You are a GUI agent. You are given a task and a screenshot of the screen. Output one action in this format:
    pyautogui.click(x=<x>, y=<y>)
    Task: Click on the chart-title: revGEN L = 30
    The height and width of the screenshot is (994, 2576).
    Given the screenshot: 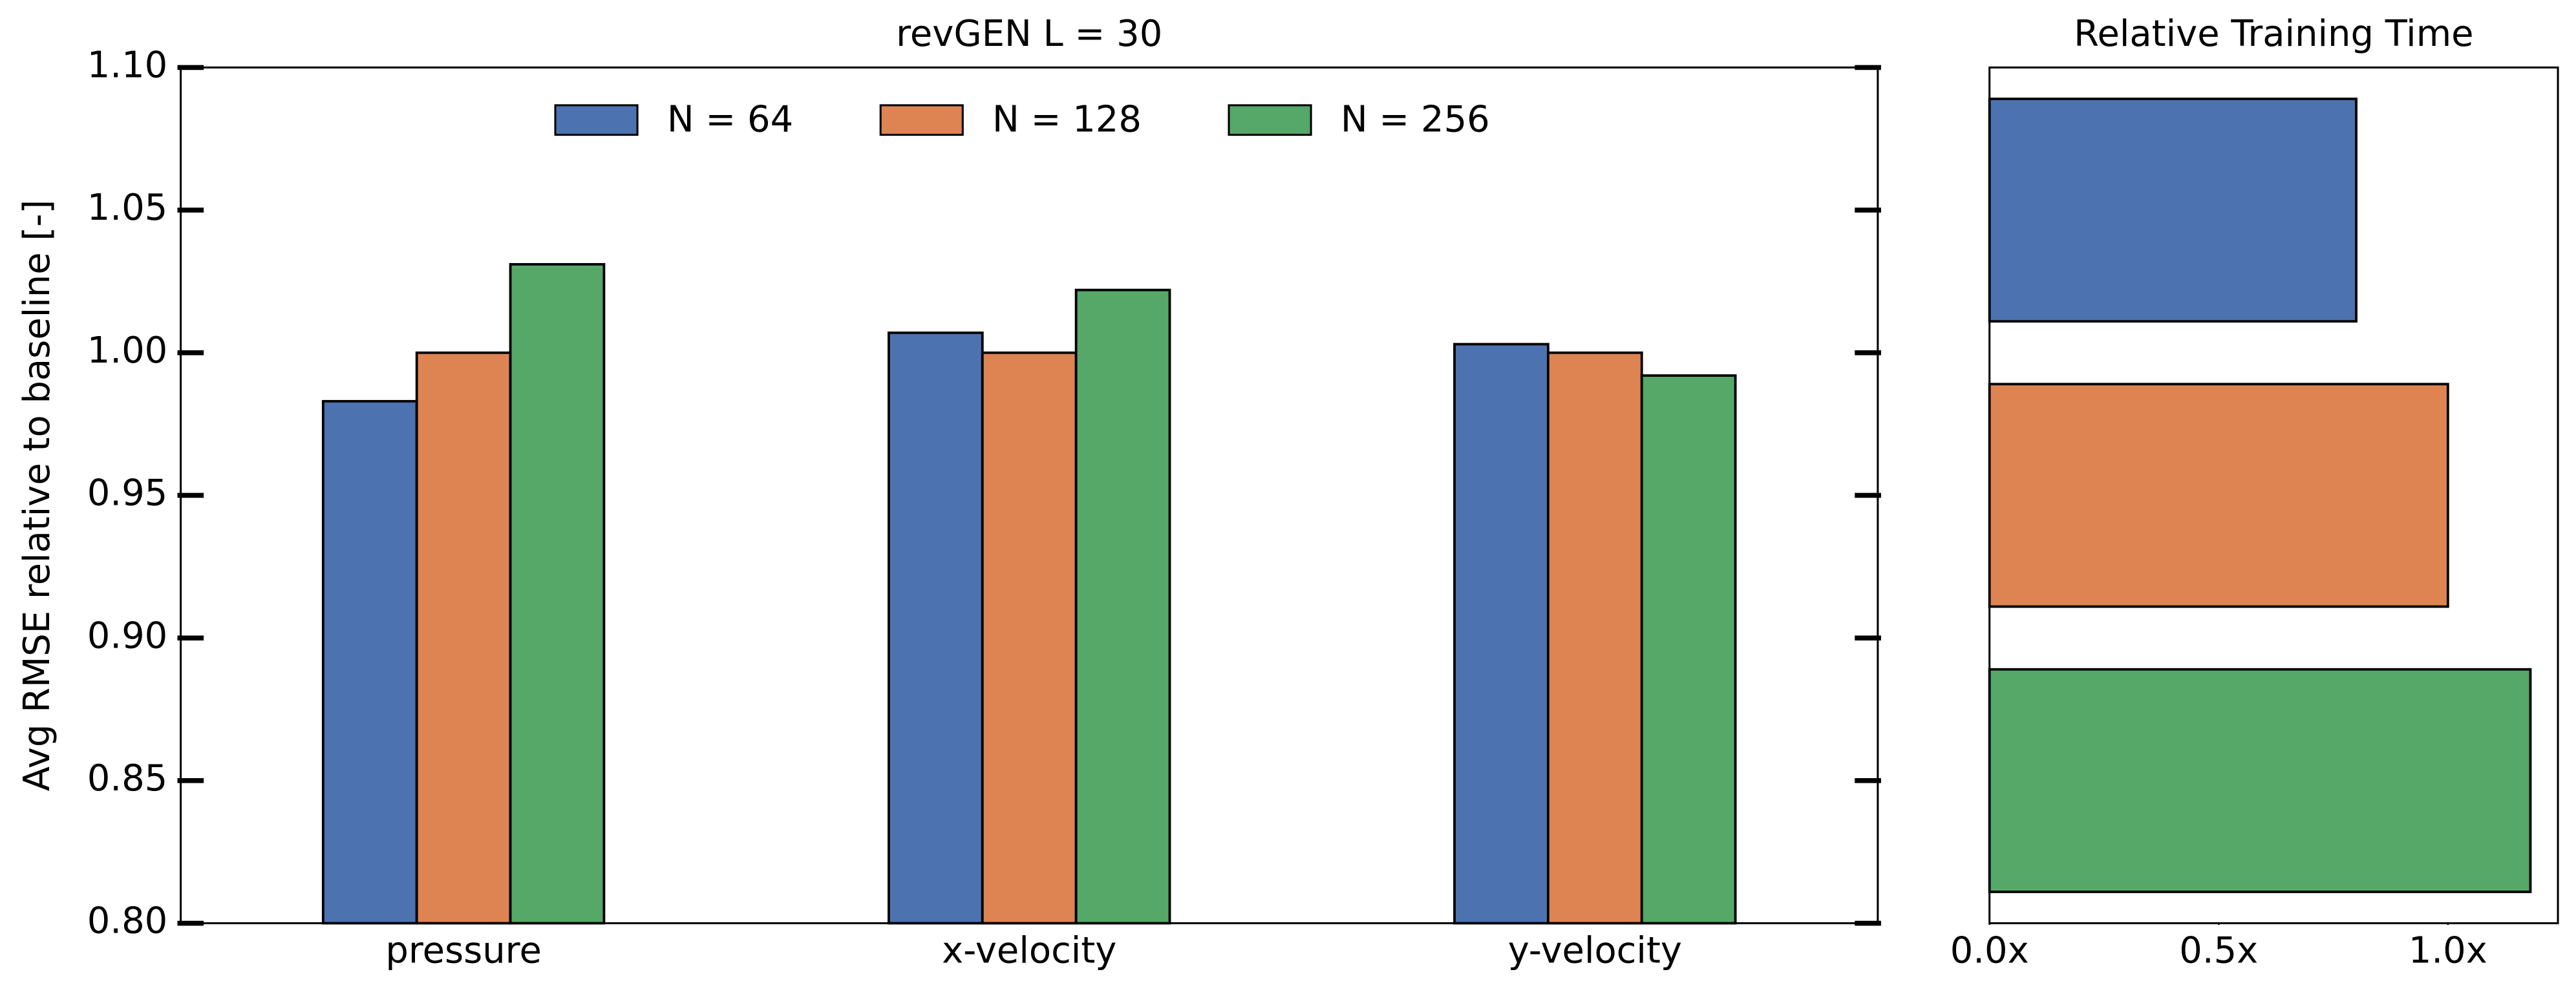 What is the action you would take?
    pyautogui.click(x=1029, y=34)
    